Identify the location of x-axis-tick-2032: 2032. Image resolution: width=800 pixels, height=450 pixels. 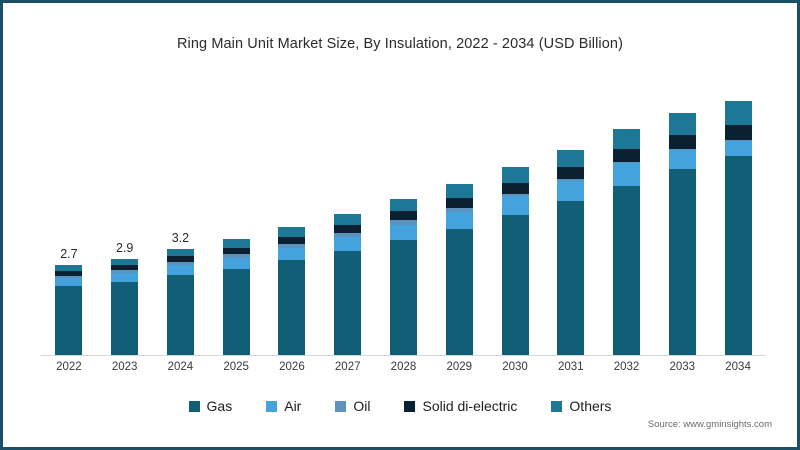
(626, 367).